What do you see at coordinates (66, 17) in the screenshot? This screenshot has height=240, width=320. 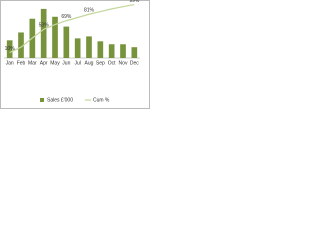 I see `data-label: 69%` at bounding box center [66, 17].